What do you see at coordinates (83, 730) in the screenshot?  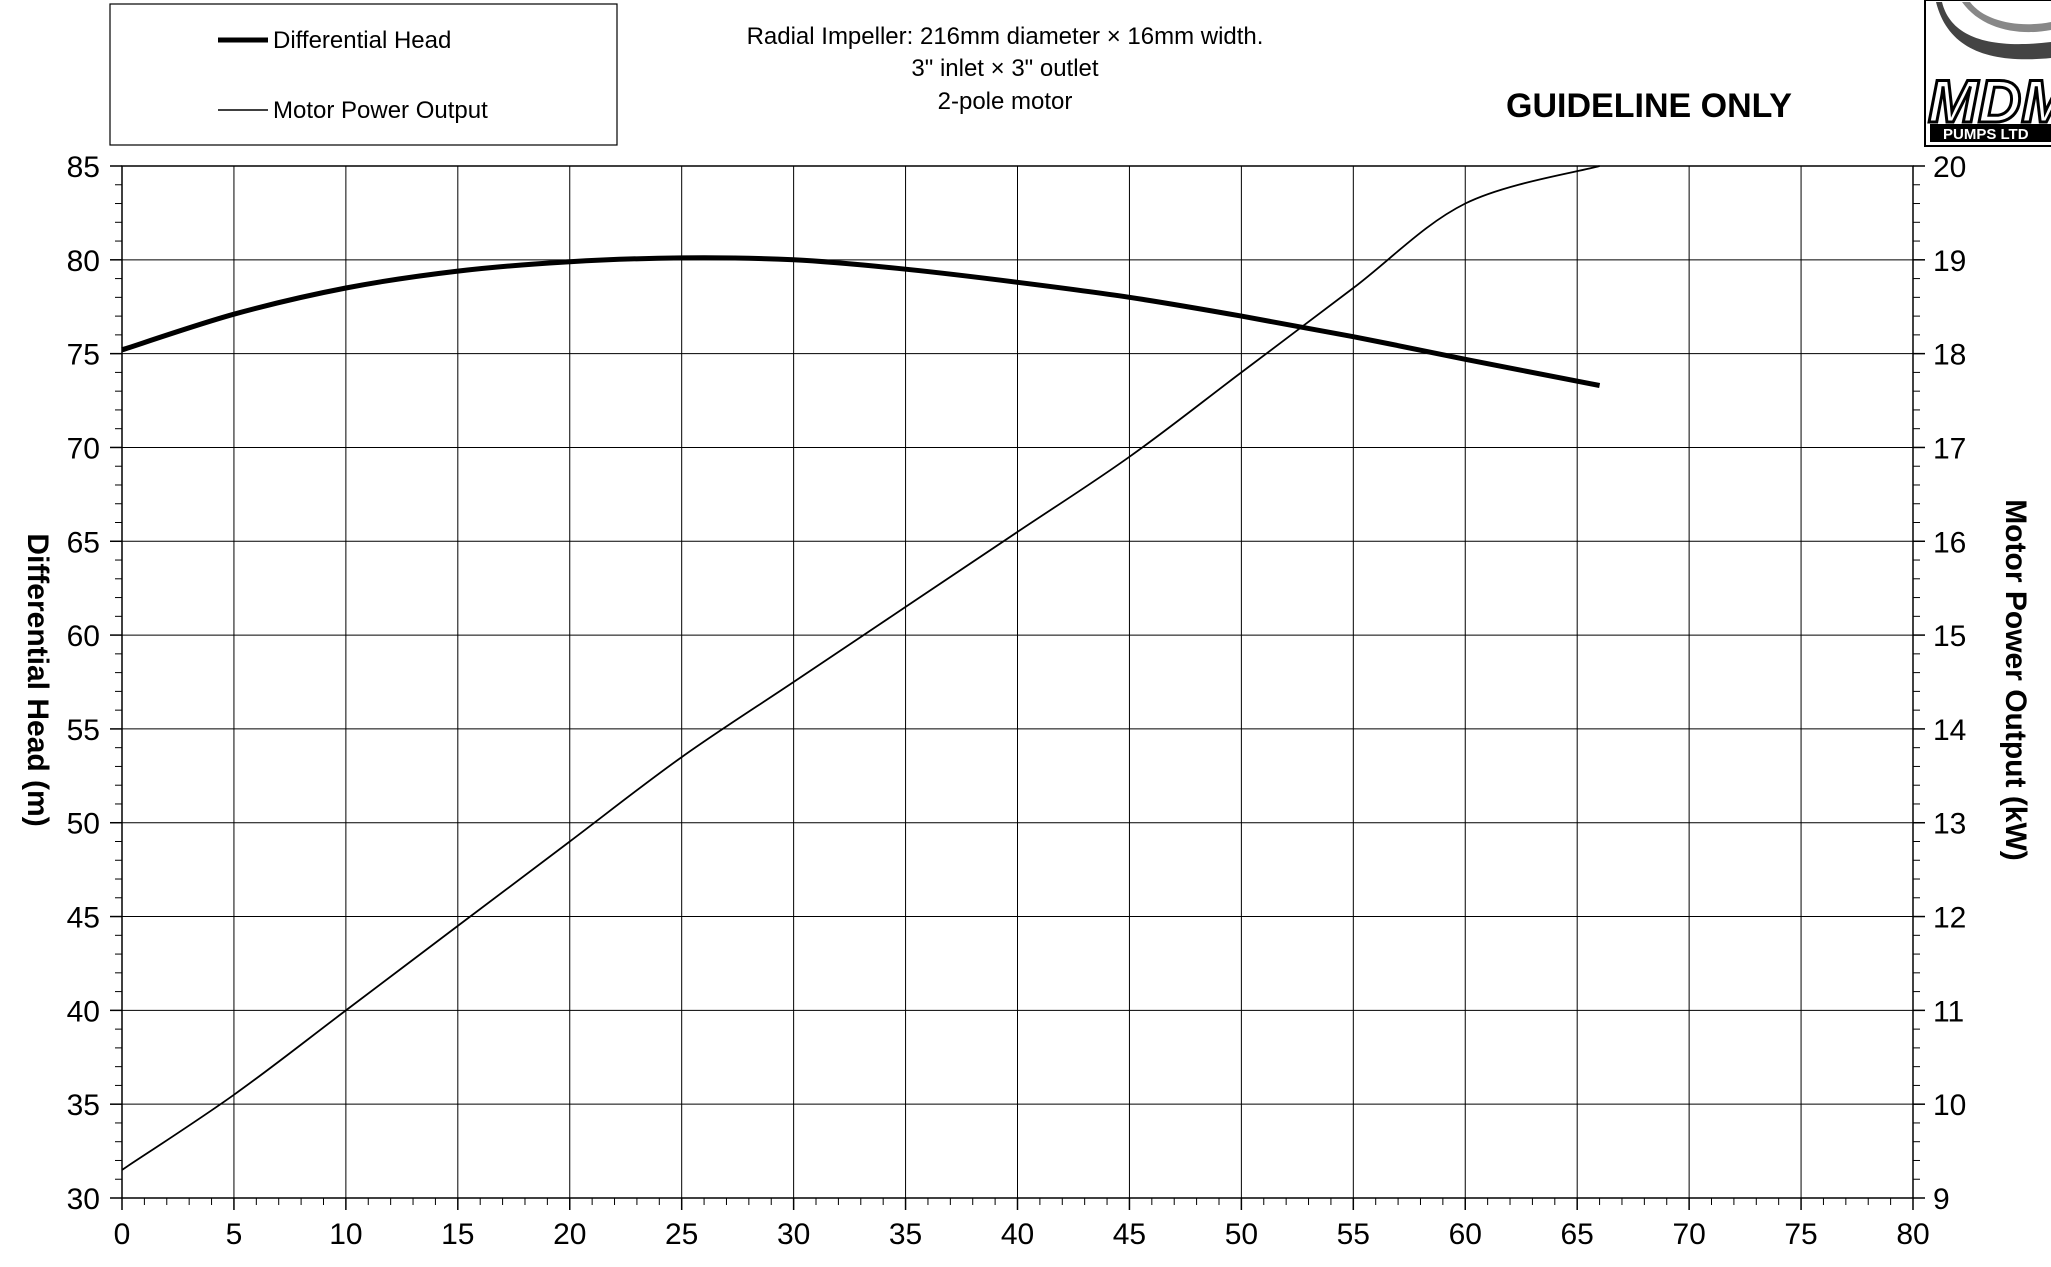 I see `y-tick-label: 55` at bounding box center [83, 730].